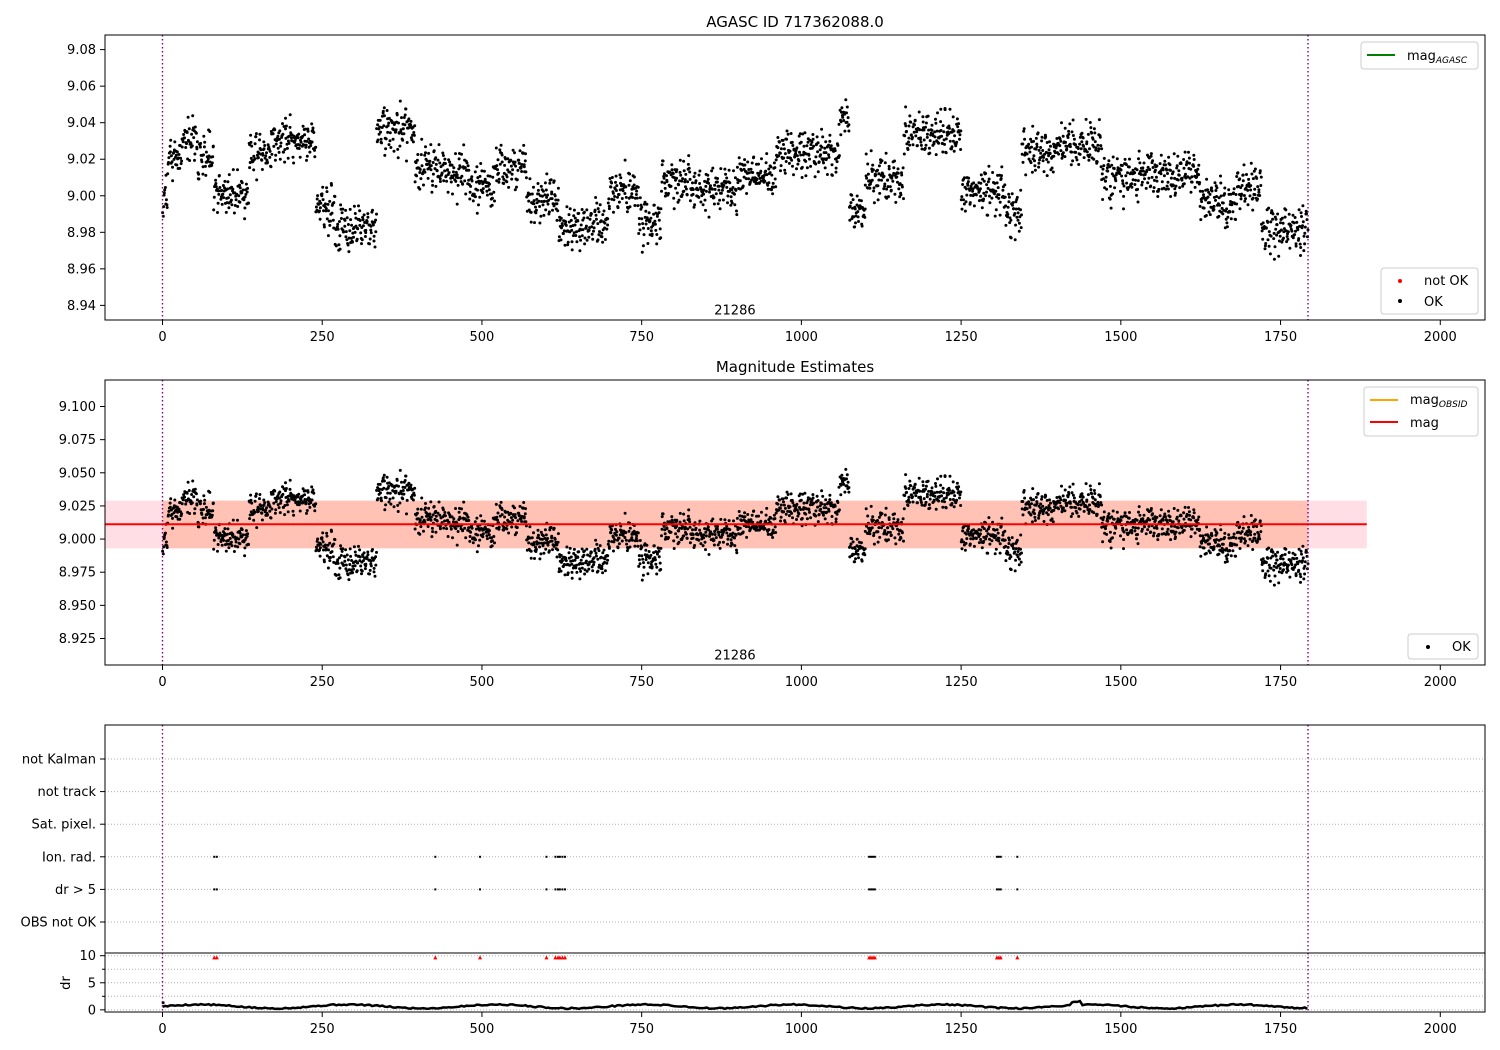  I want to click on panel1-legend-lines: magAGASC, so click(1419, 55).